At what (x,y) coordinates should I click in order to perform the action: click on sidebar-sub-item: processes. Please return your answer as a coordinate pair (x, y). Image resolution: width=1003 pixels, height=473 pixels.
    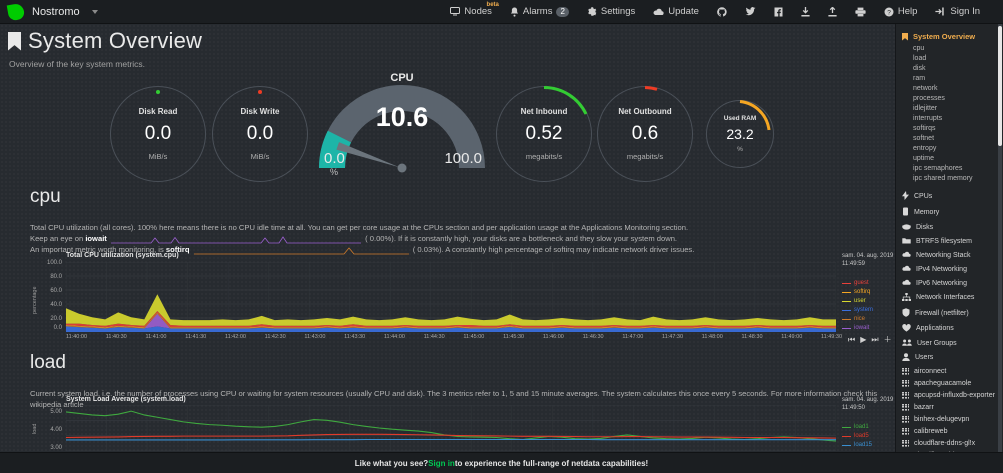
    Looking at the image, I should click on (929, 98).